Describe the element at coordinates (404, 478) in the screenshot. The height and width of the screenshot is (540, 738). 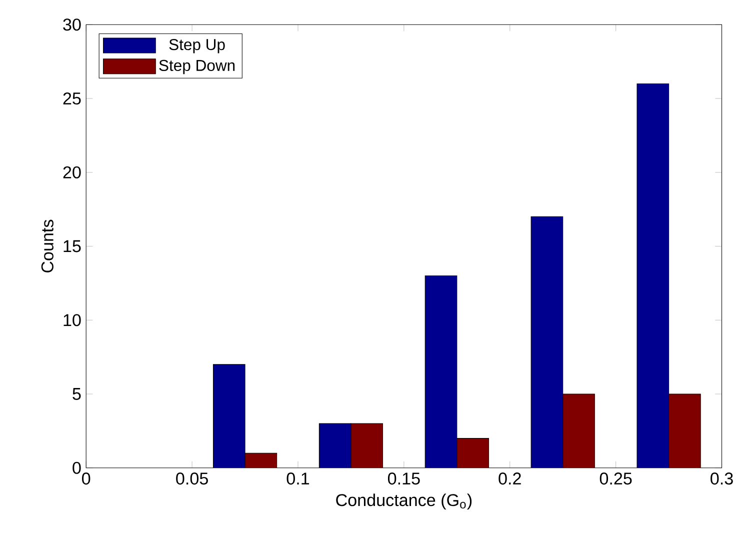
I see `x-tick-label: 0.15` at that location.